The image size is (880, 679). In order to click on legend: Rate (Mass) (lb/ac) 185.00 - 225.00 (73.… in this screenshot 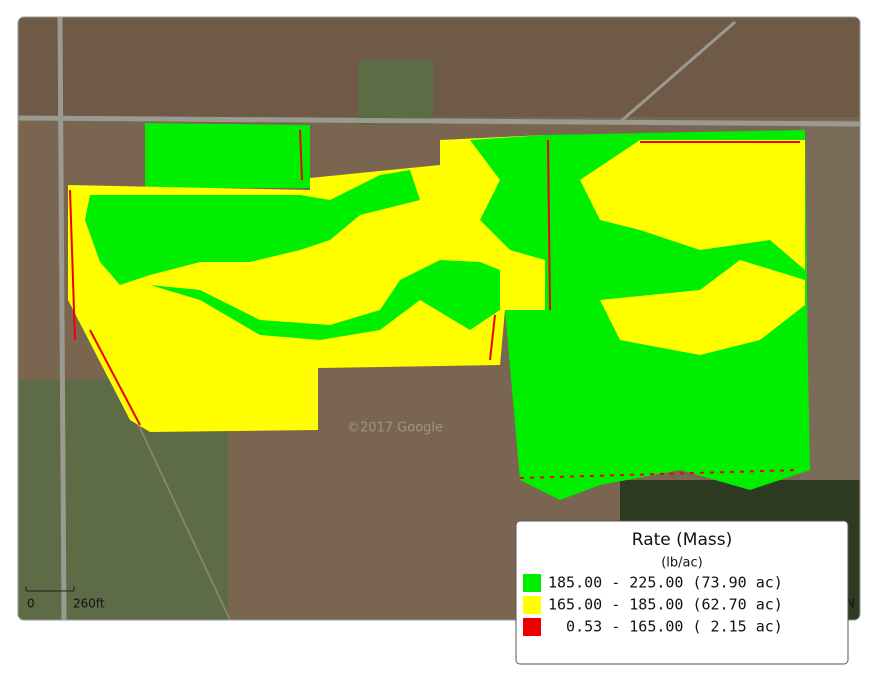, I will do `click(682, 592)`.